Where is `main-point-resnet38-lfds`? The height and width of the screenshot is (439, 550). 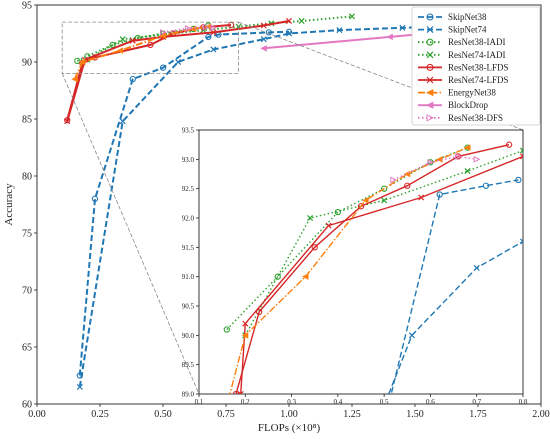
main-point-resnet38-lfds is located at coordinates (150, 45).